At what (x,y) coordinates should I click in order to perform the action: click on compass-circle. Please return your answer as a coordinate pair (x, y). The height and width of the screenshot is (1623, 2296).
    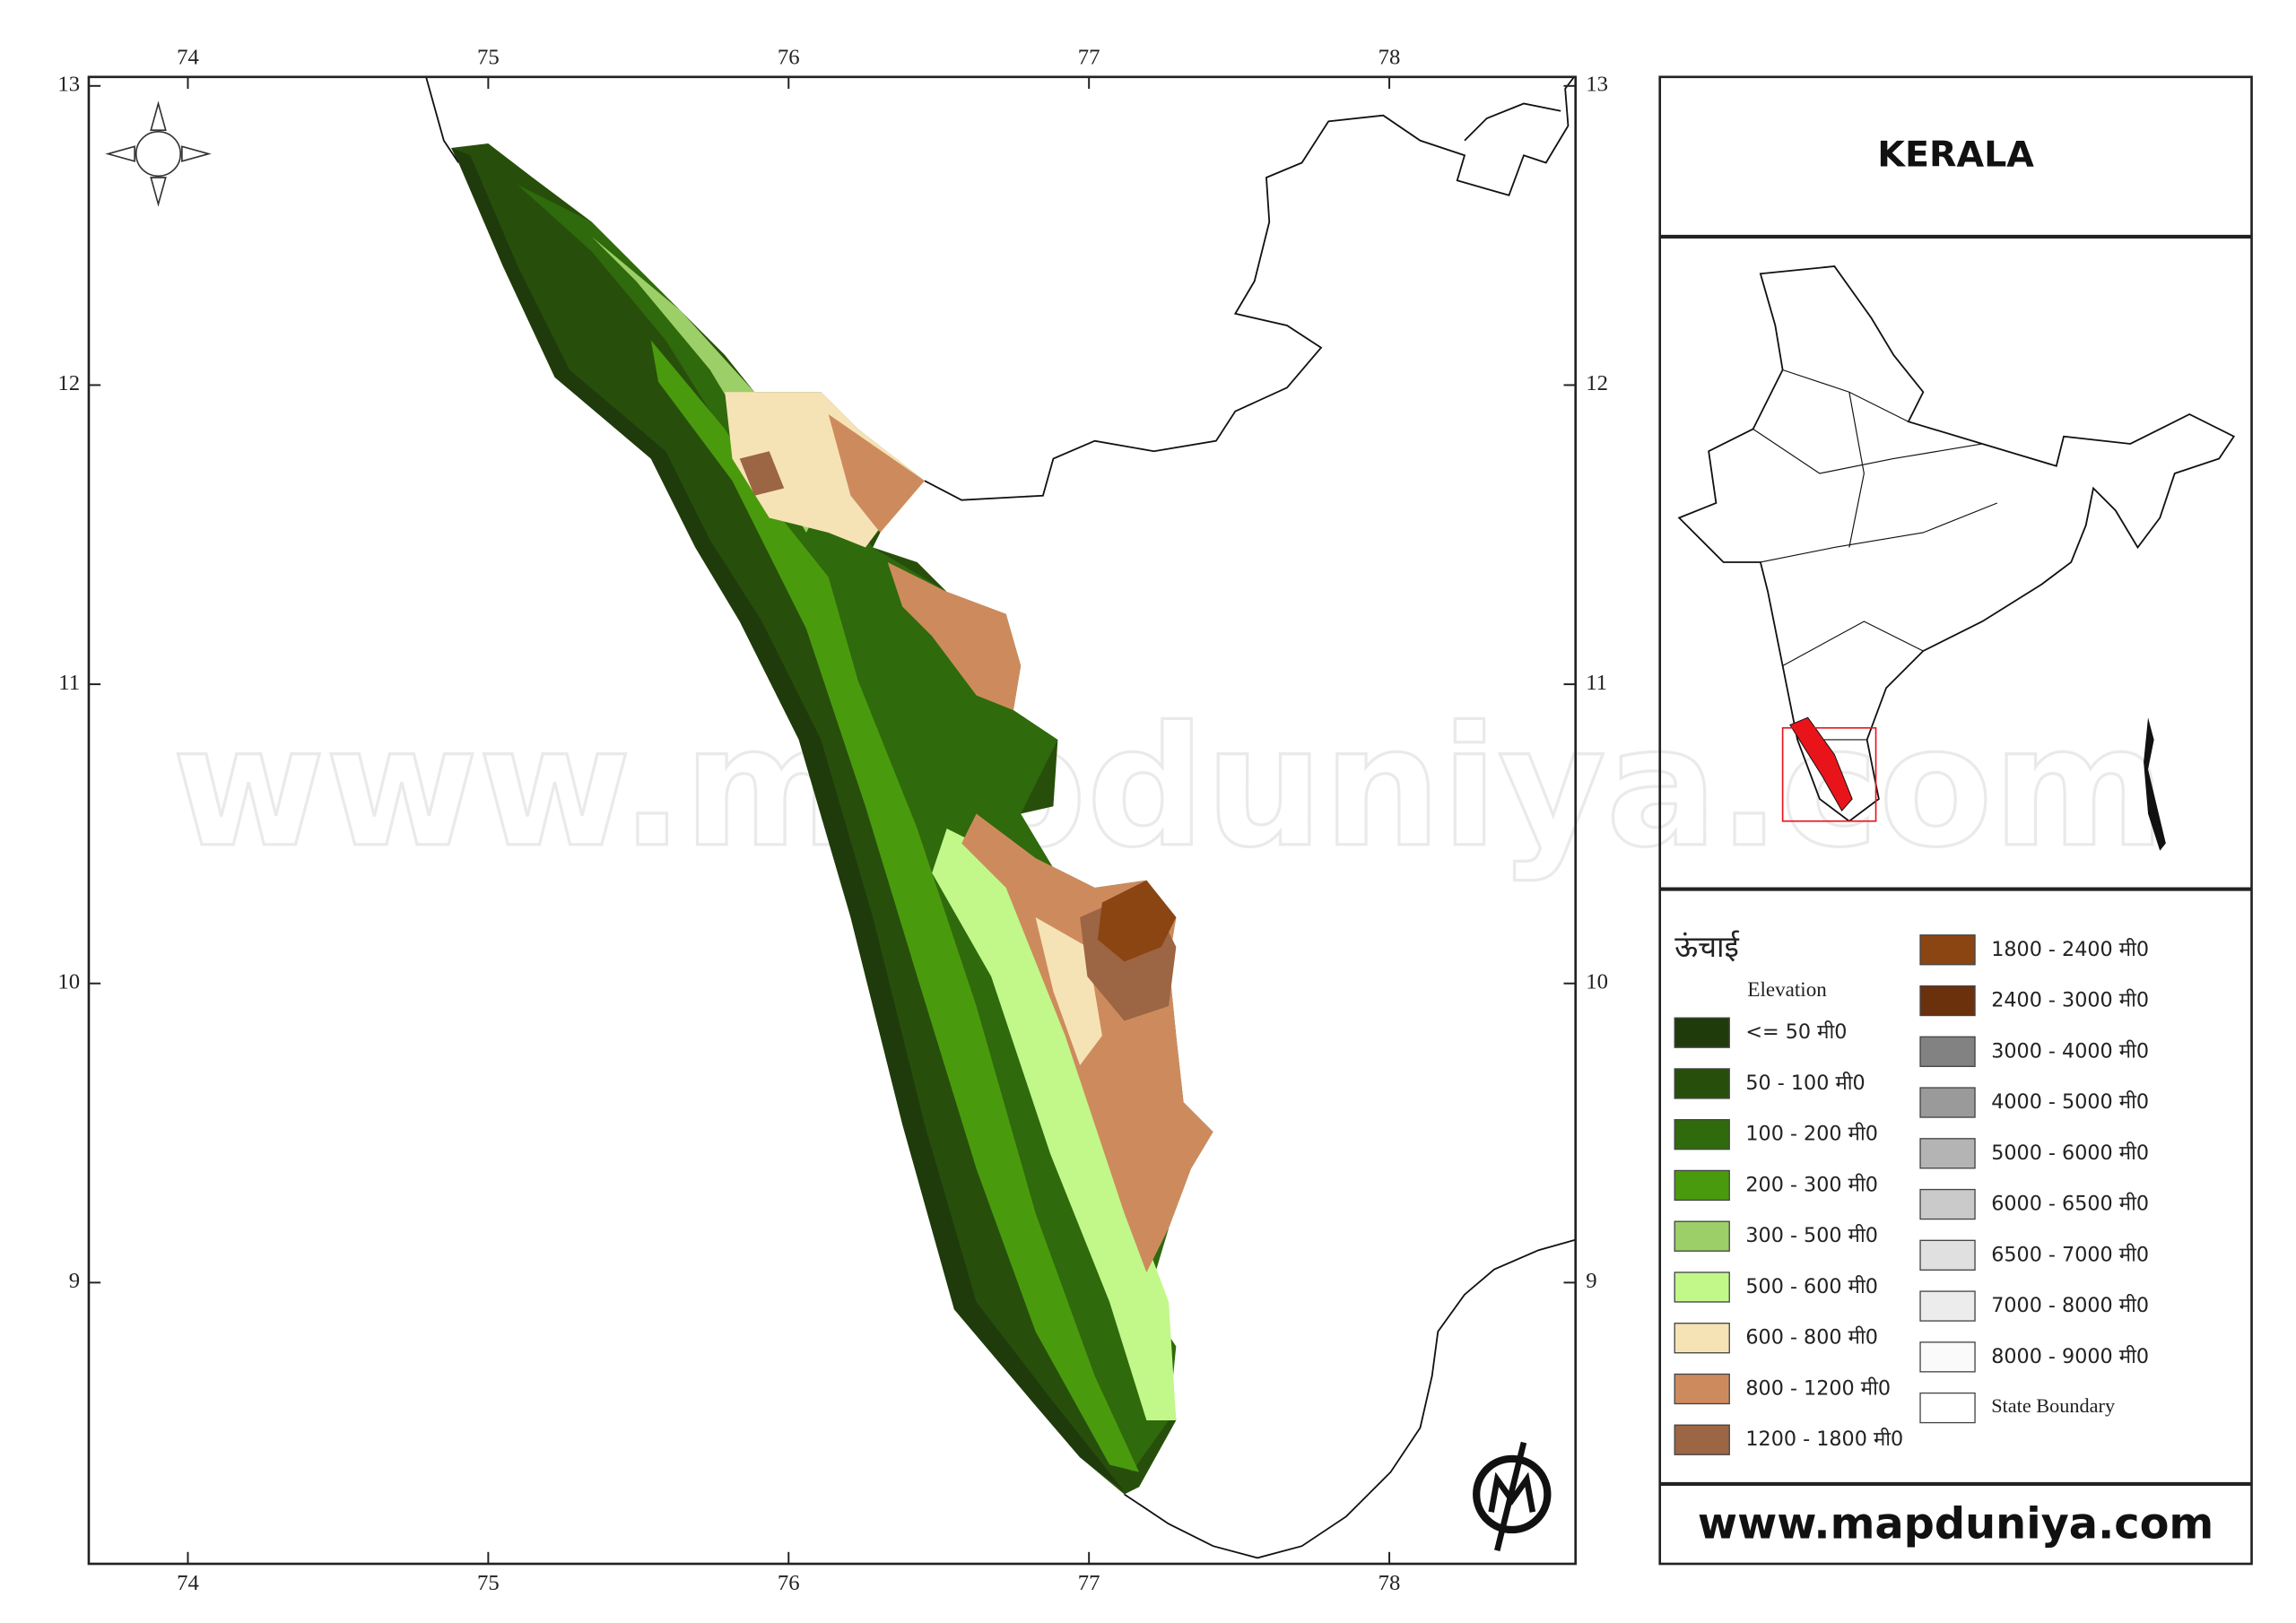
    Looking at the image, I should click on (158, 154).